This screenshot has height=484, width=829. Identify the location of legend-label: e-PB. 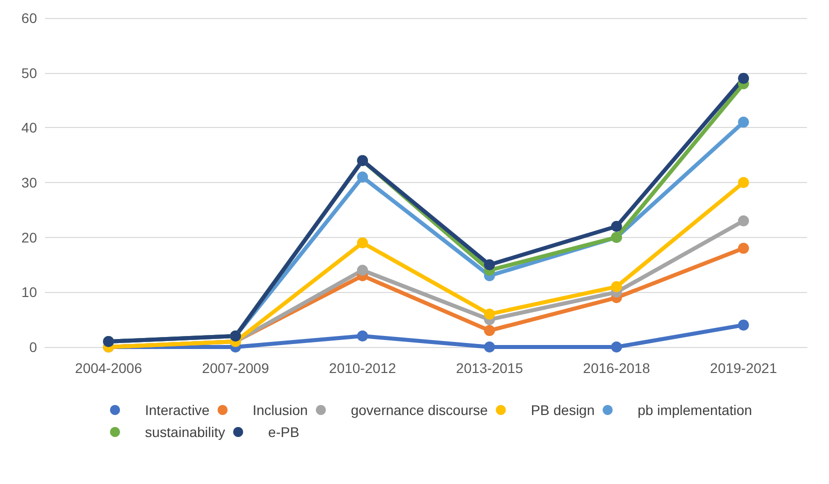
(284, 432).